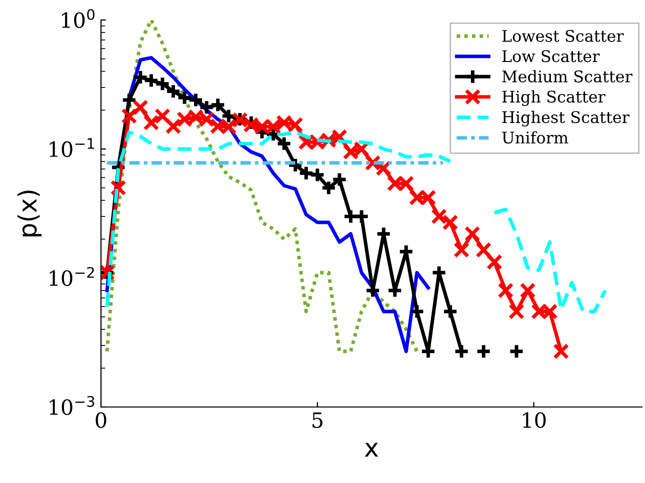 The height and width of the screenshot is (483, 645). Describe the element at coordinates (566, 118) in the screenshot. I see `legend-label: Highest Scatter` at that location.